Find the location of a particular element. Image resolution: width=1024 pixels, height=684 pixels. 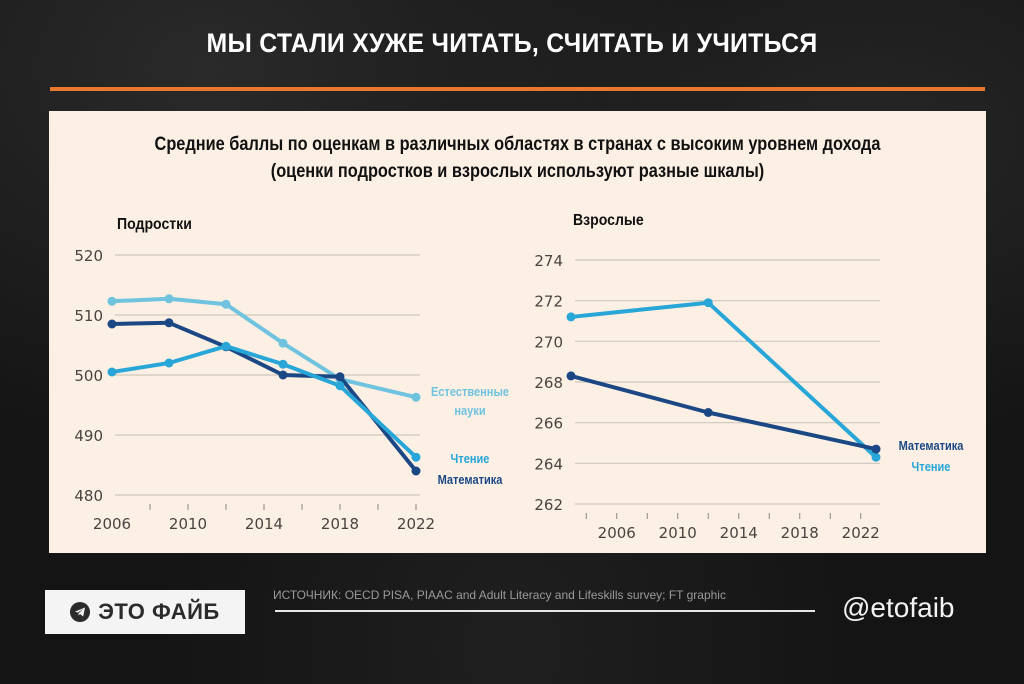

y-tick-label: 510 is located at coordinates (88, 316).